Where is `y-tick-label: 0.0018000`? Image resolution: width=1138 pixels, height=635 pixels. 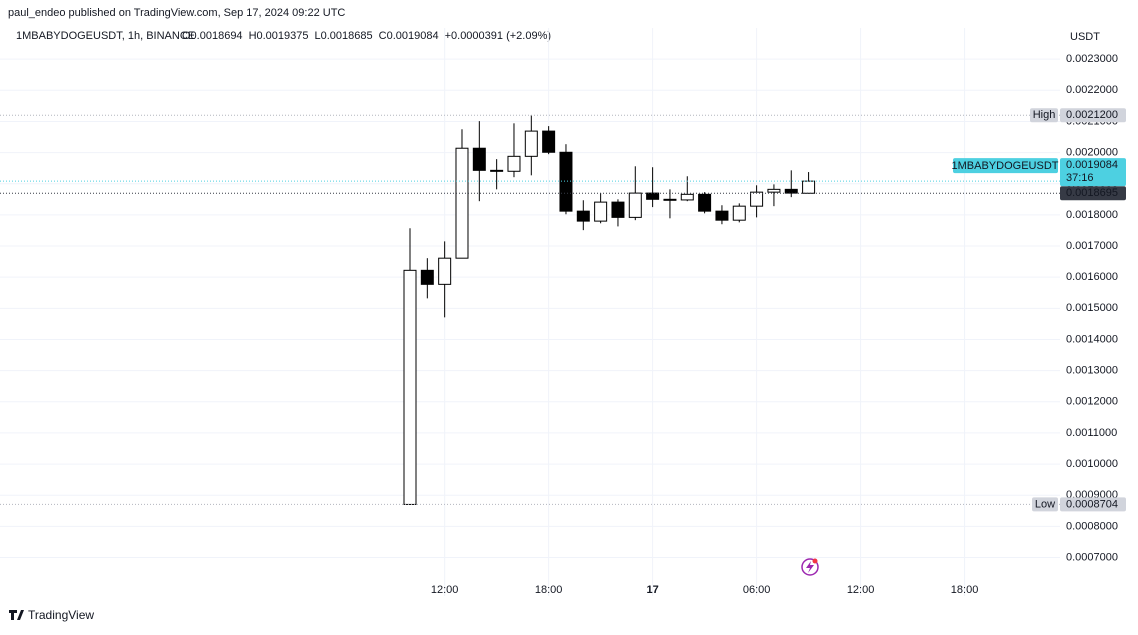
y-tick-label: 0.0018000 is located at coordinates (1092, 215).